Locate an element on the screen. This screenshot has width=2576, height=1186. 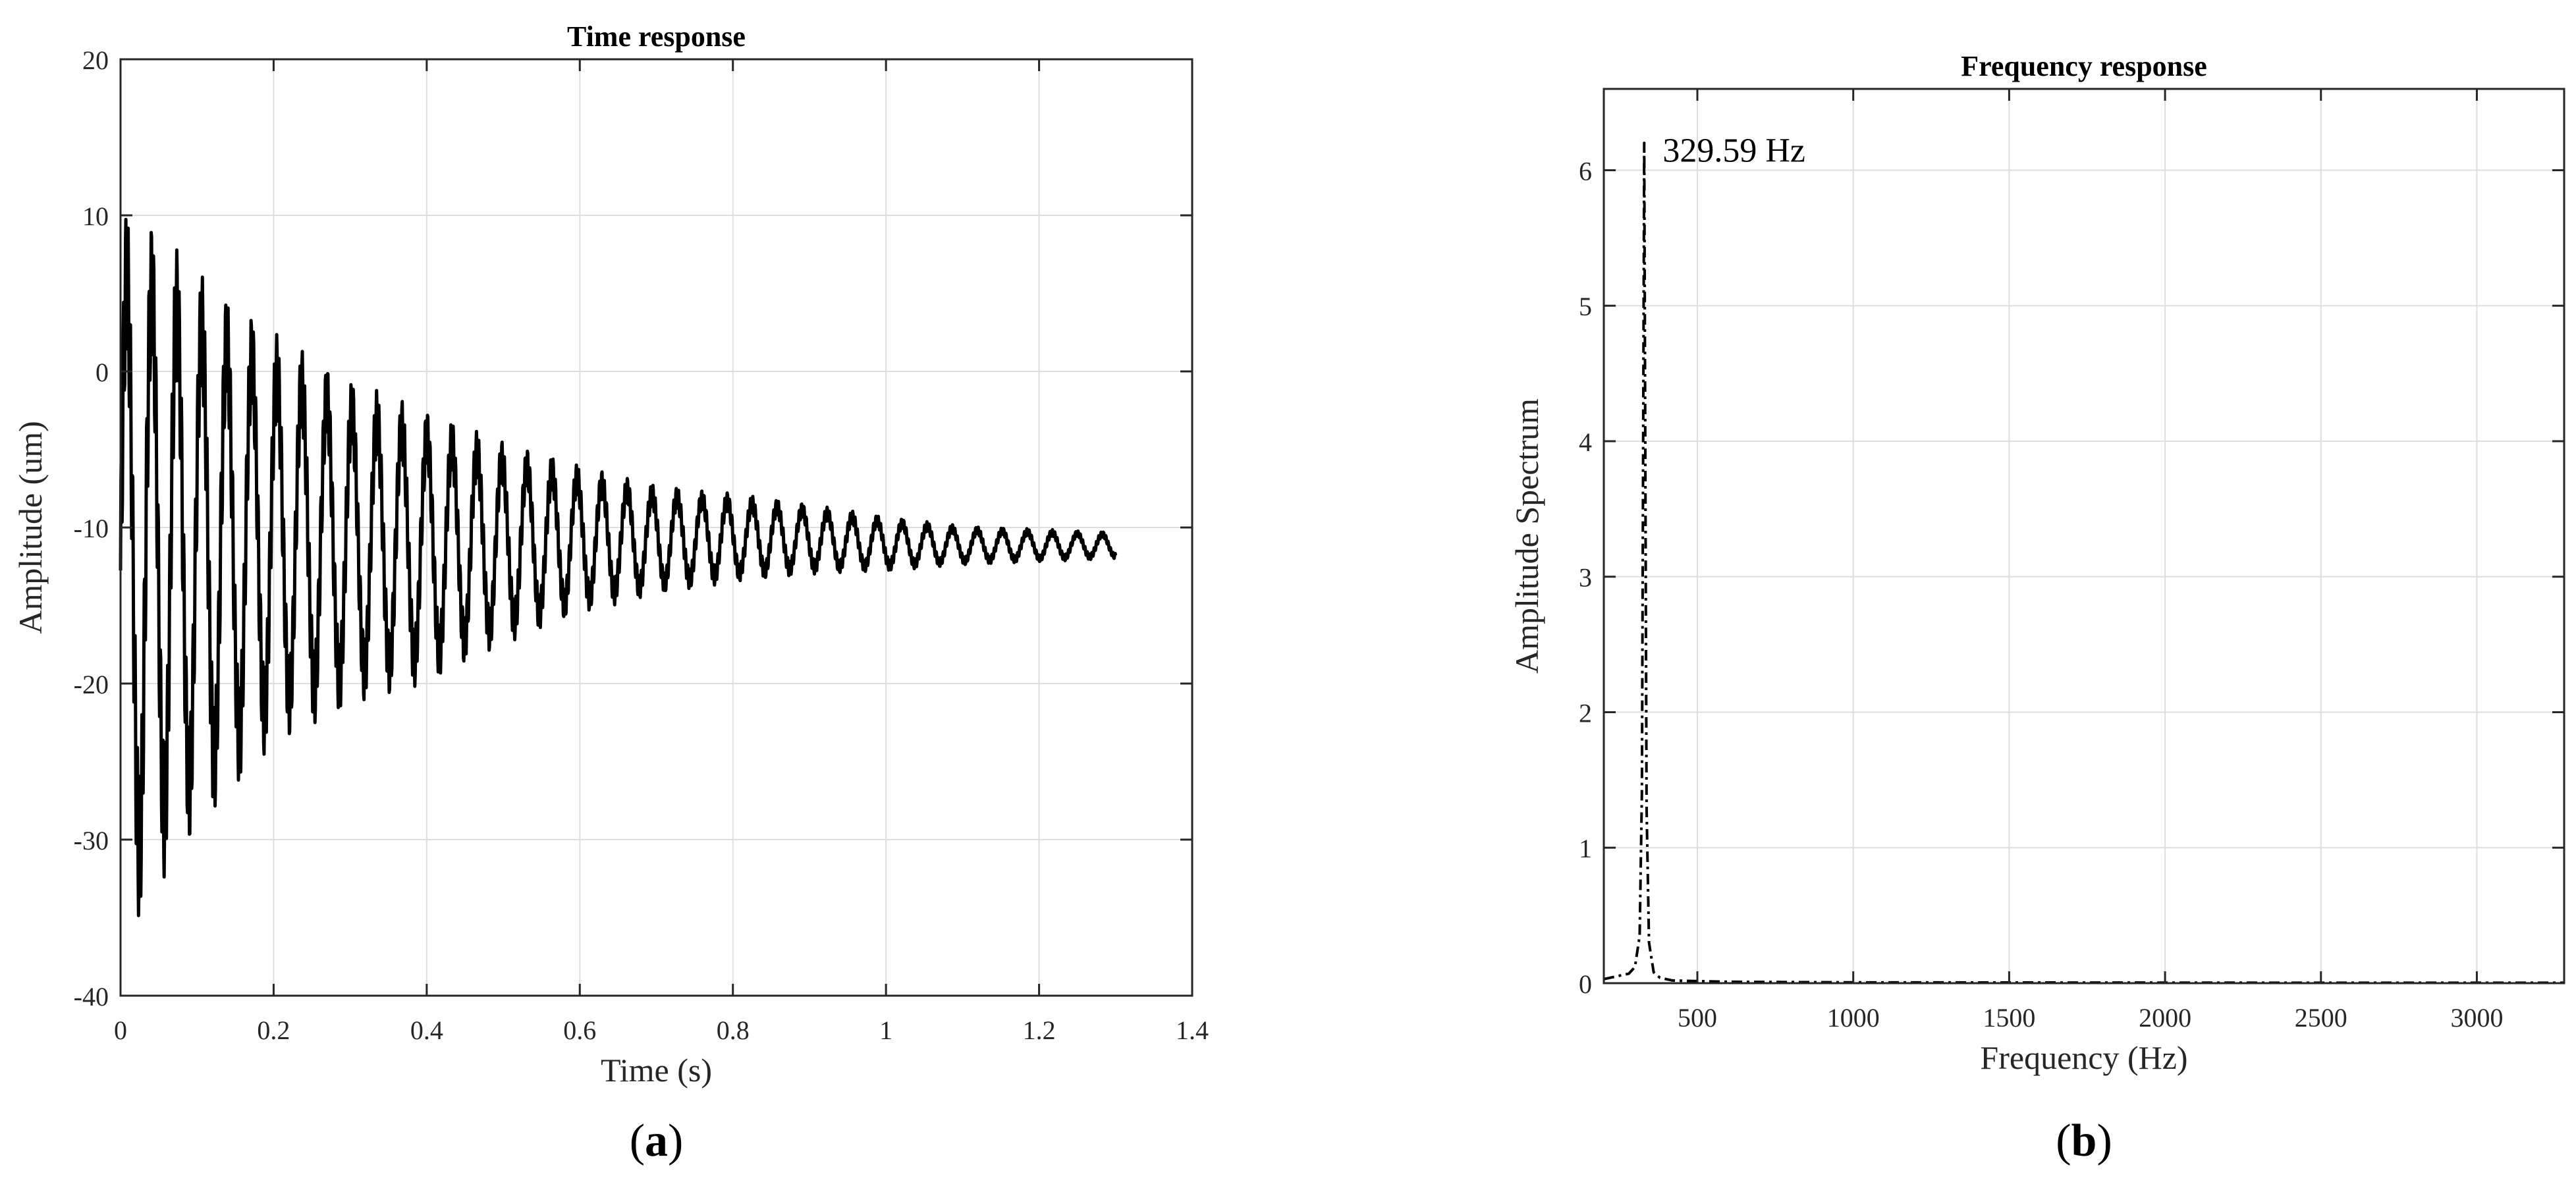
y-tick-label: 20 is located at coordinates (95, 60).